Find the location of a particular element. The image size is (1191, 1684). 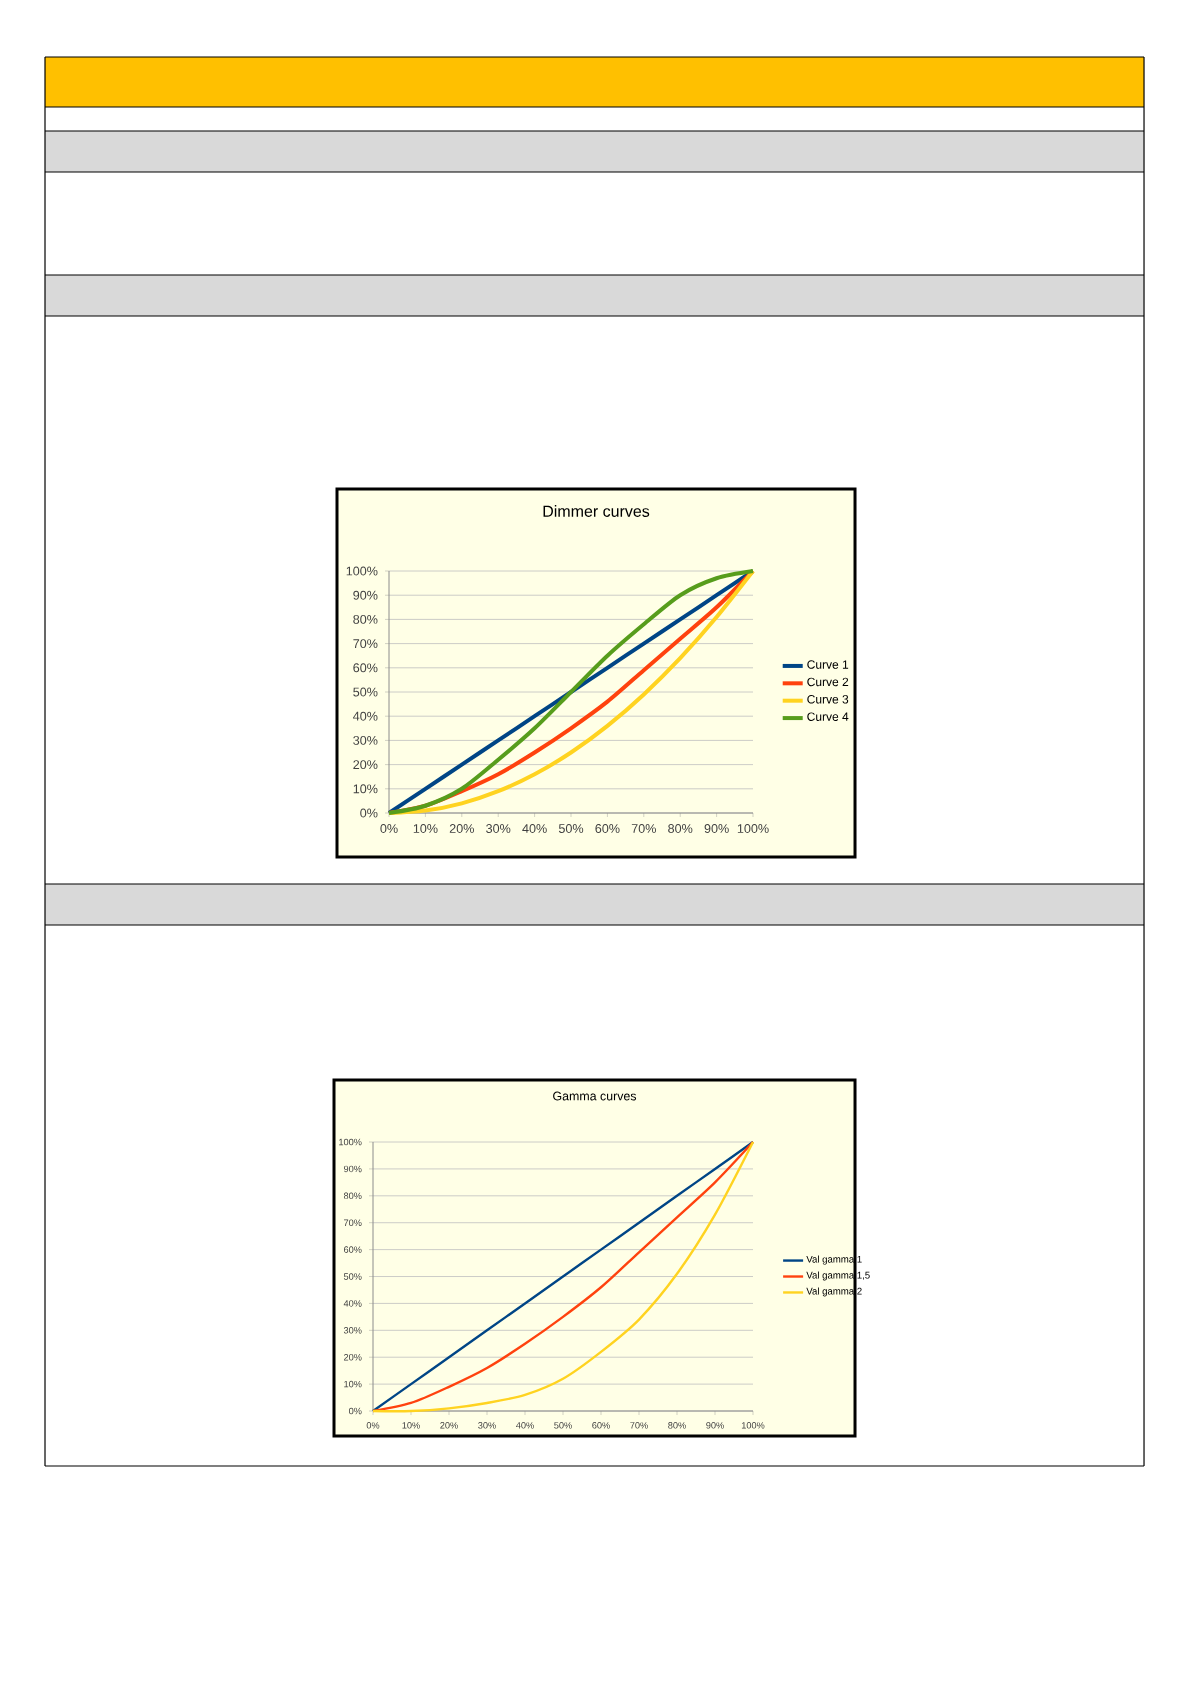

legend-label: Val gamma 2 is located at coordinates (834, 1292).